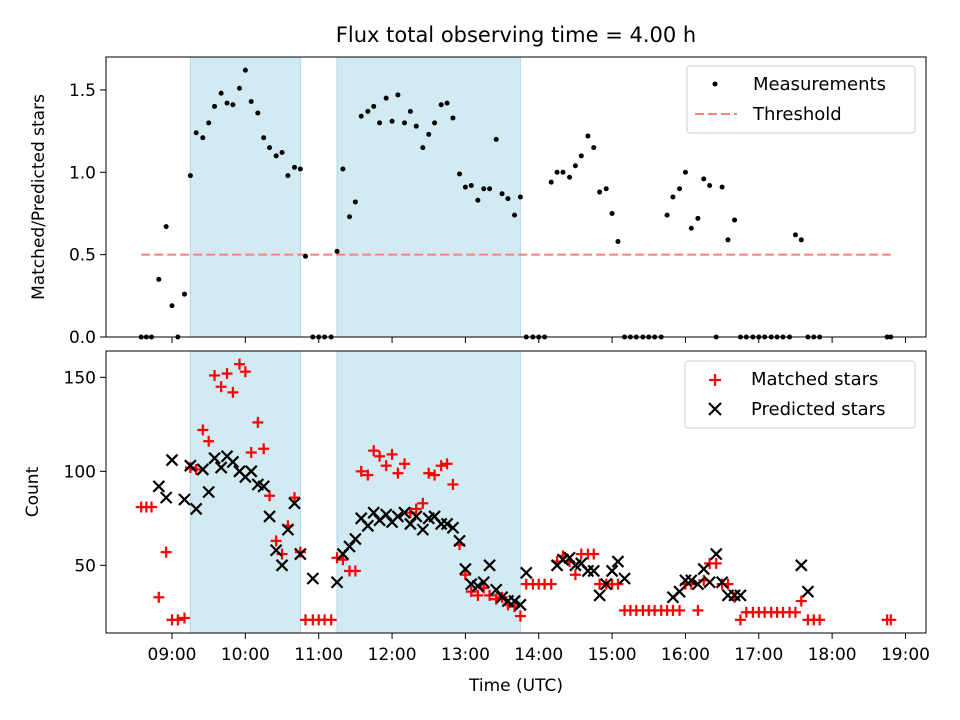 Image resolution: width=960 pixels, height=720 pixels. Describe the element at coordinates (39, 197) in the screenshot. I see `top-y-axis-label: Matched/Predicted stars` at that location.